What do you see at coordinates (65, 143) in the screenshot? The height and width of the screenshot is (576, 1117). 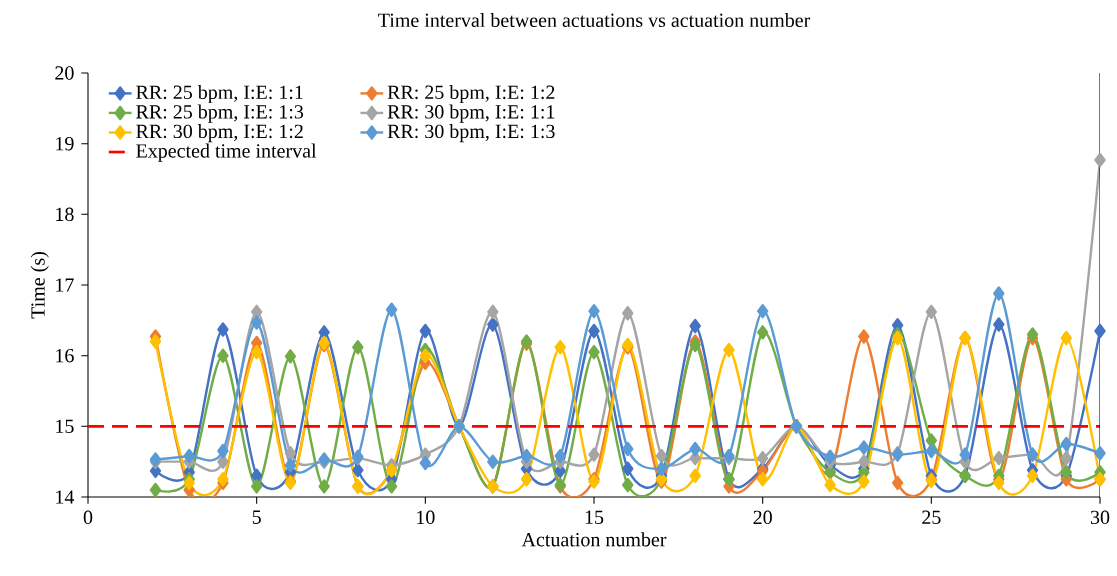 I see `y-tick-label: 19` at bounding box center [65, 143].